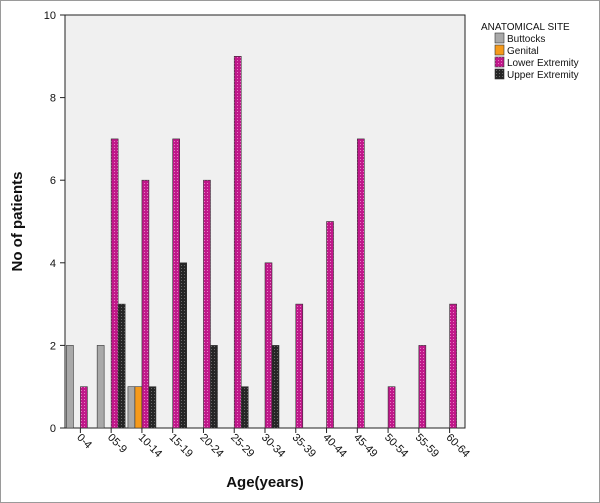 The width and height of the screenshot is (600, 503). Describe the element at coordinates (523, 51) in the screenshot. I see `legend-label: Genital` at that location.